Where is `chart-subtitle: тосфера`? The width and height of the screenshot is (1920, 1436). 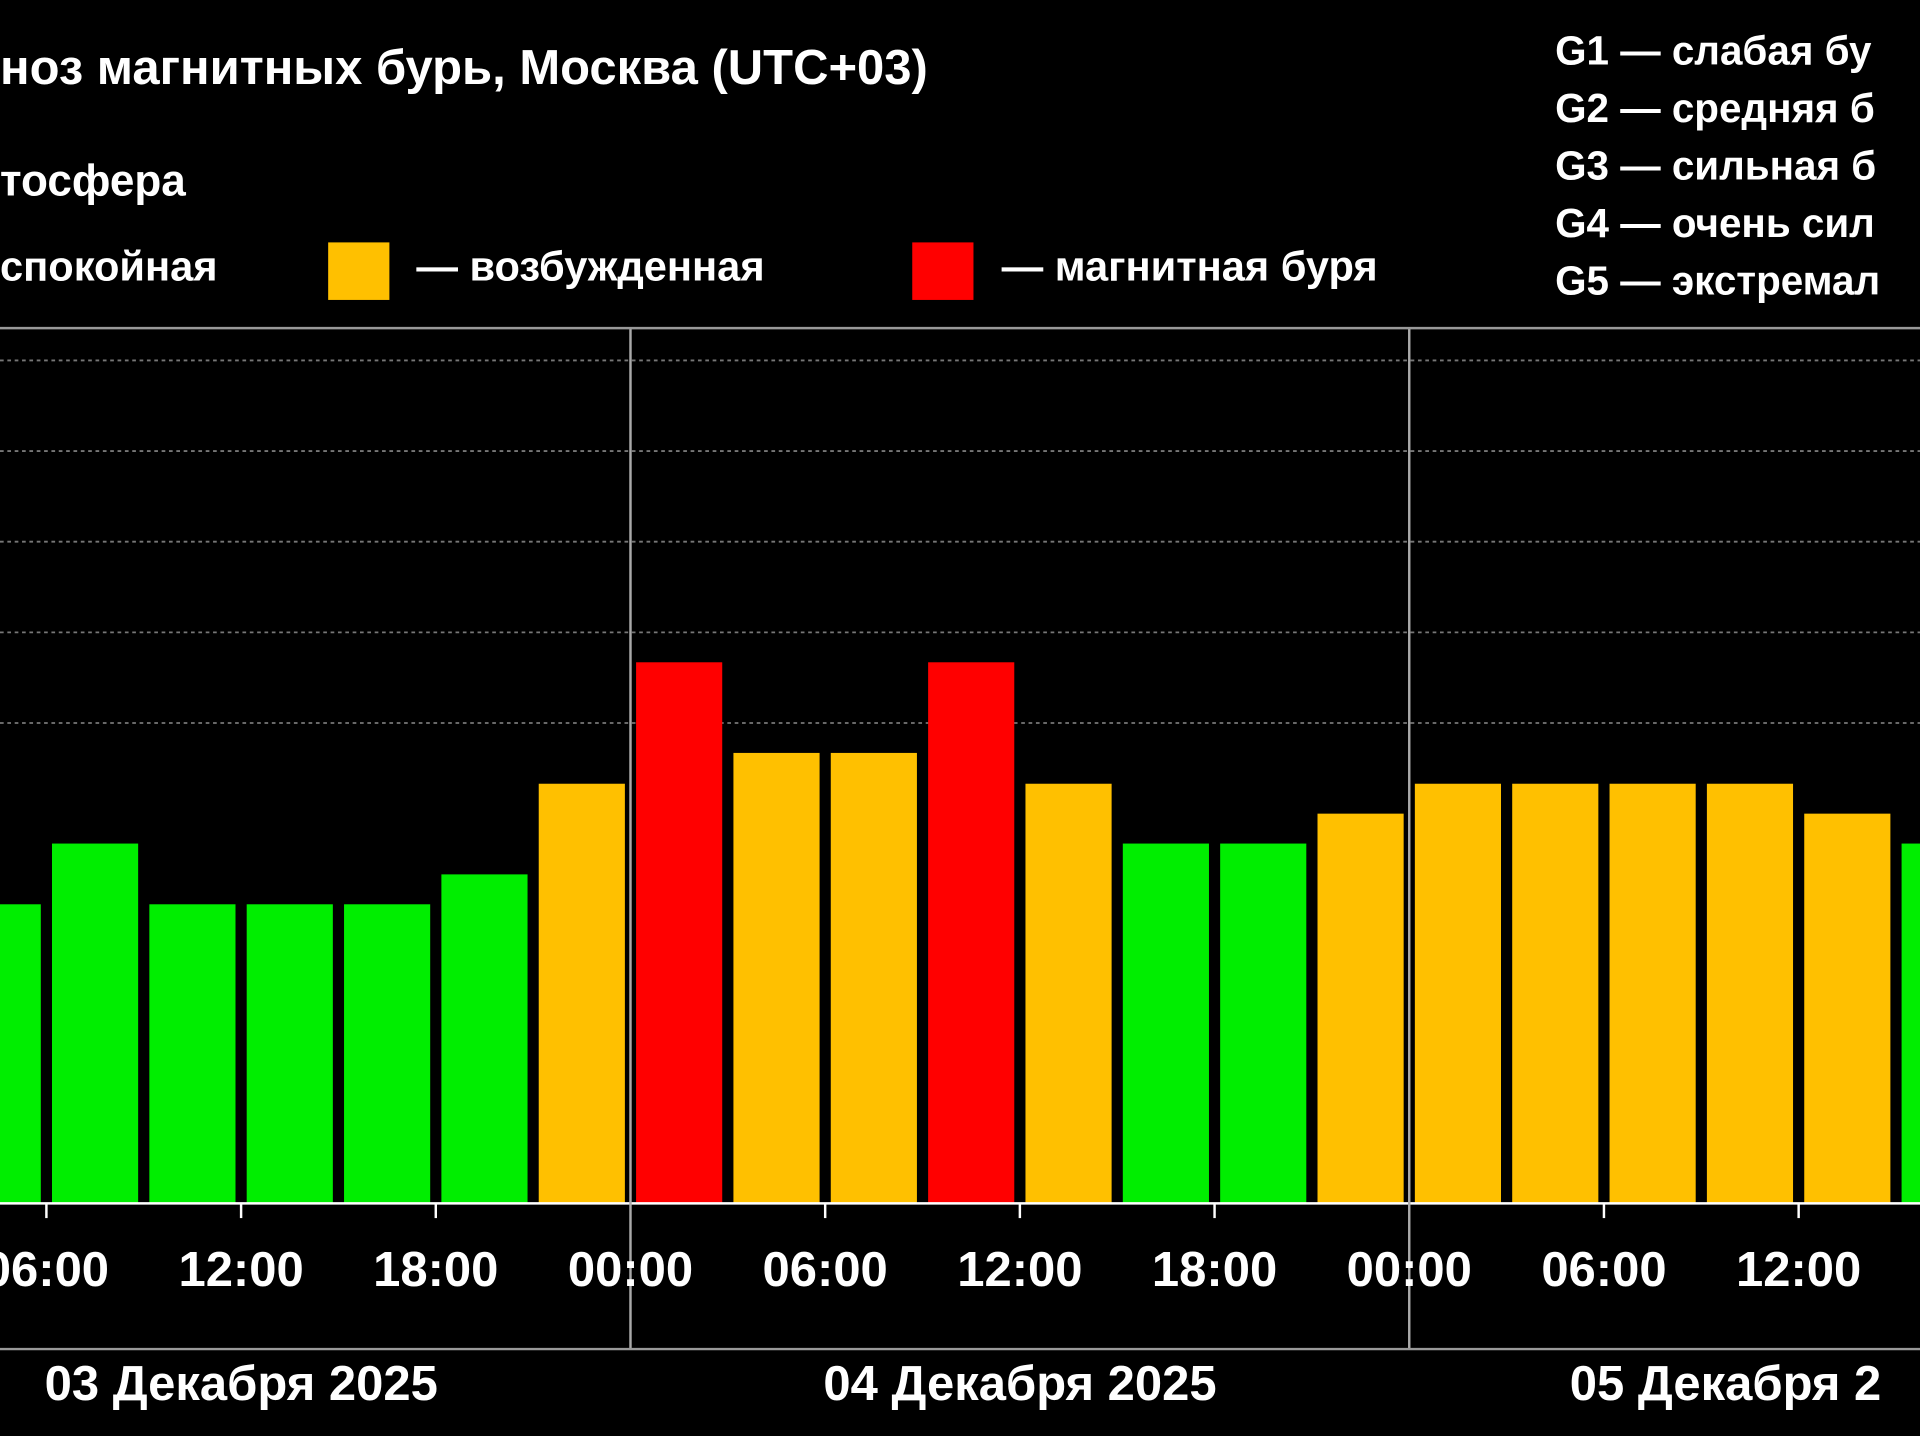
chart-subtitle: тосфера is located at coordinates (93, 180).